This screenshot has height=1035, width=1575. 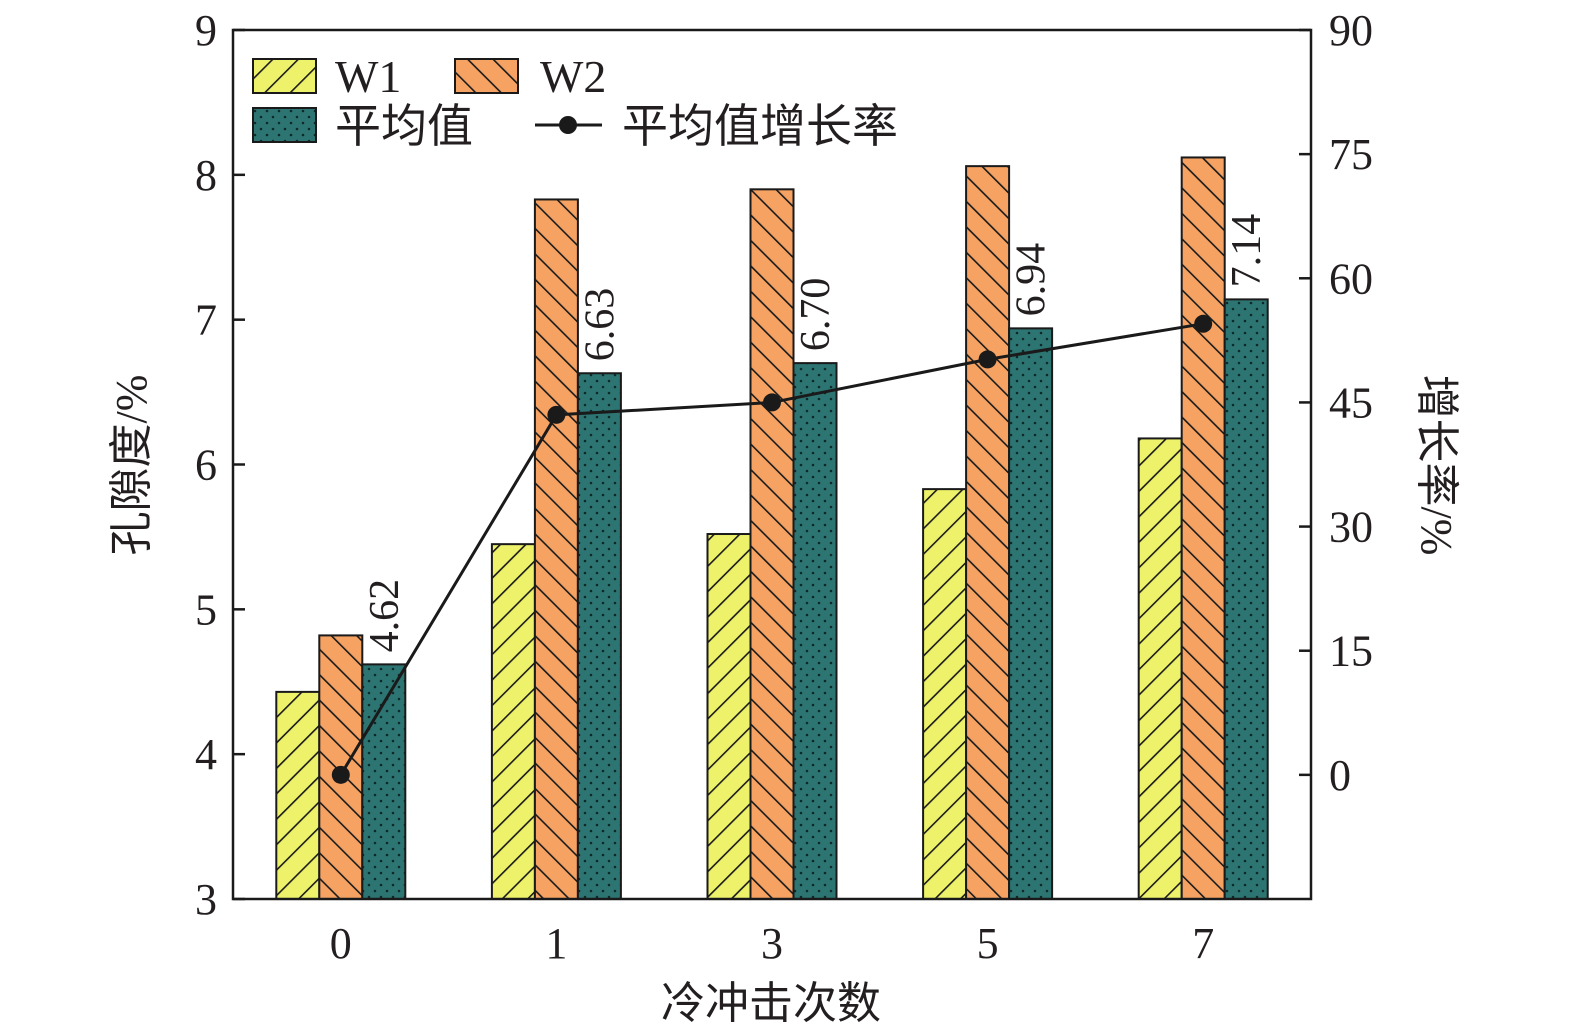 What do you see at coordinates (284, 125) in the screenshot?
I see `legend-swatch-average` at bounding box center [284, 125].